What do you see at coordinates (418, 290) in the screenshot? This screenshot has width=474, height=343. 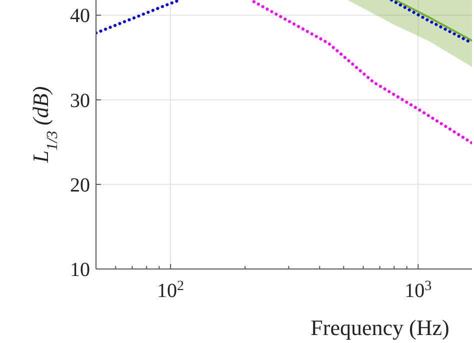 I see `x-tick-label: 10$^{3}$` at bounding box center [418, 290].